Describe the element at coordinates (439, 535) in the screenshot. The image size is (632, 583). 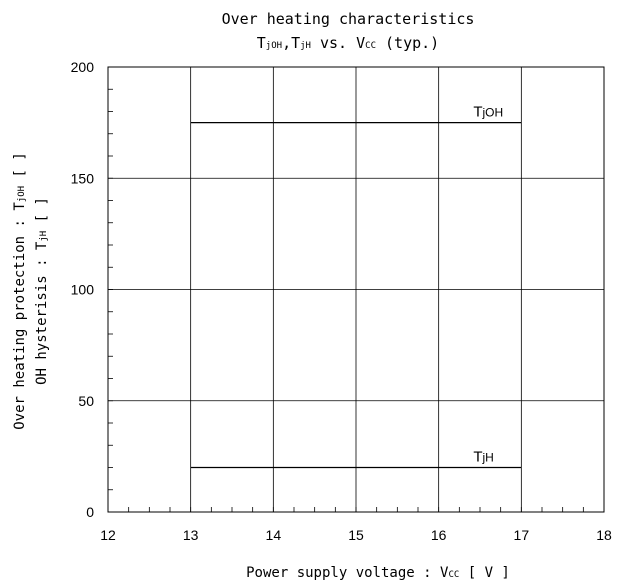
I see `x-tick-label: 16` at that location.